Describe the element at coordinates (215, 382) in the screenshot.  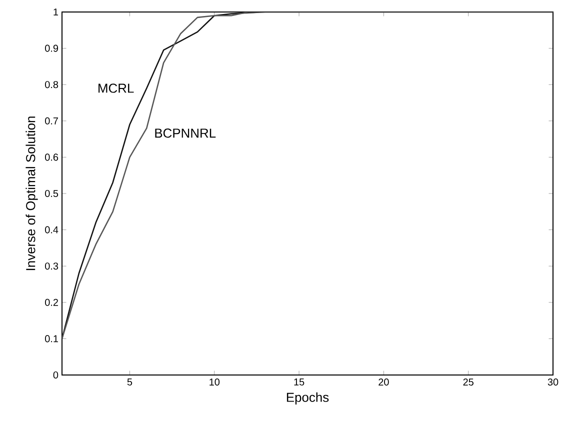
I see `x-tick-label: 10` at that location.